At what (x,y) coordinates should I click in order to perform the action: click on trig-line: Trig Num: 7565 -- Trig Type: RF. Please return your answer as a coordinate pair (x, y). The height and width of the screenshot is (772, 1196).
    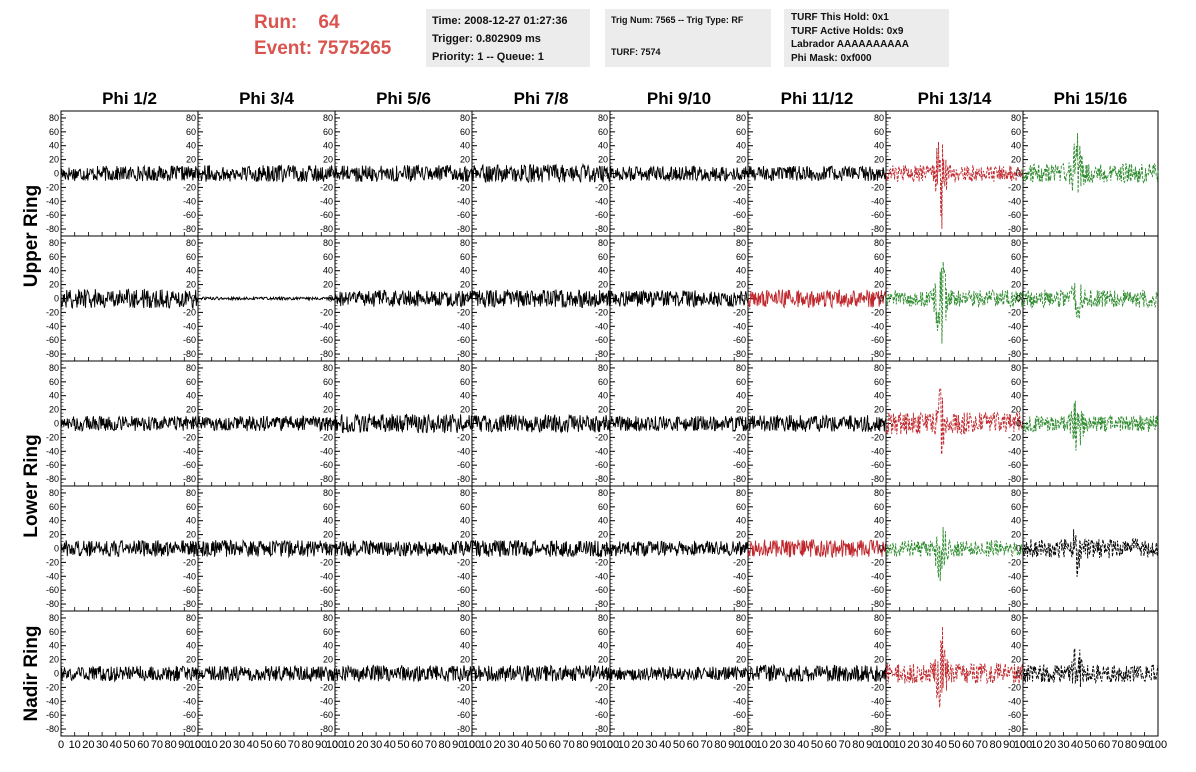
    Looking at the image, I should click on (677, 20).